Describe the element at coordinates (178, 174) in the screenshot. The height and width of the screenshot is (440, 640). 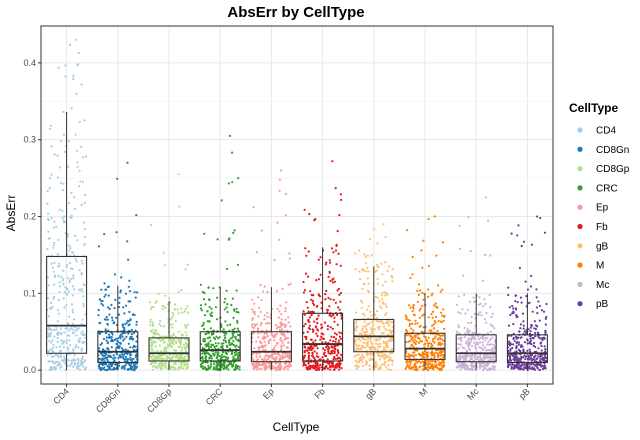
I see `data-point-max` at that location.